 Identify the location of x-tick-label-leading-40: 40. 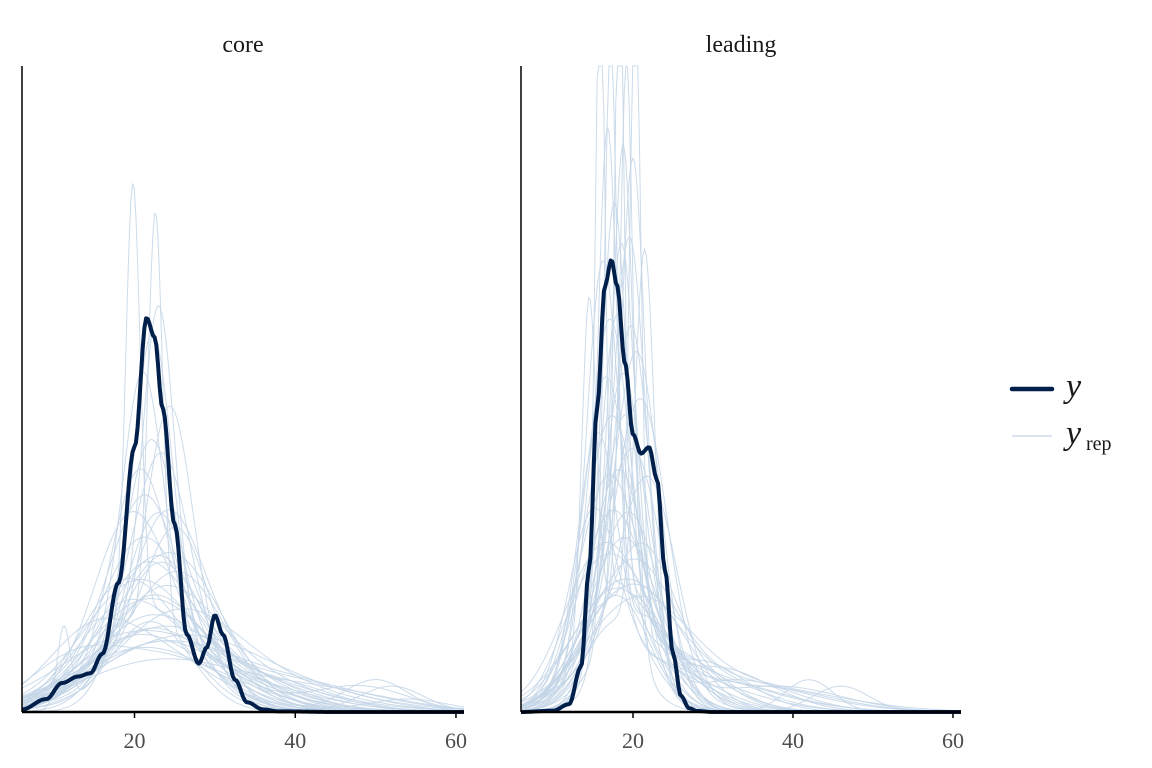
(793, 740).